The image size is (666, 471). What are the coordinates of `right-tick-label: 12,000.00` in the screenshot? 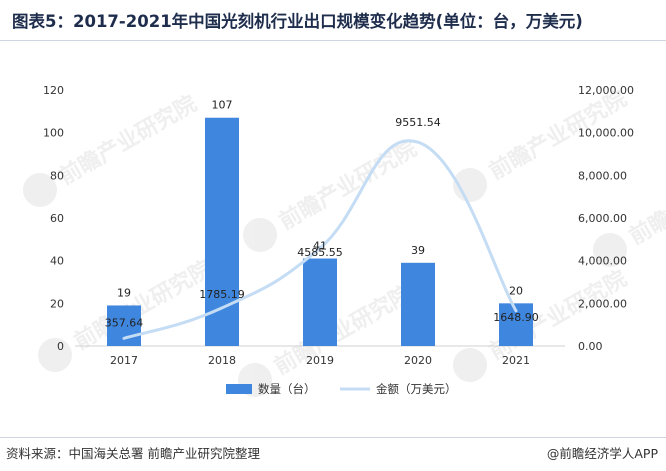 It's located at (606, 90).